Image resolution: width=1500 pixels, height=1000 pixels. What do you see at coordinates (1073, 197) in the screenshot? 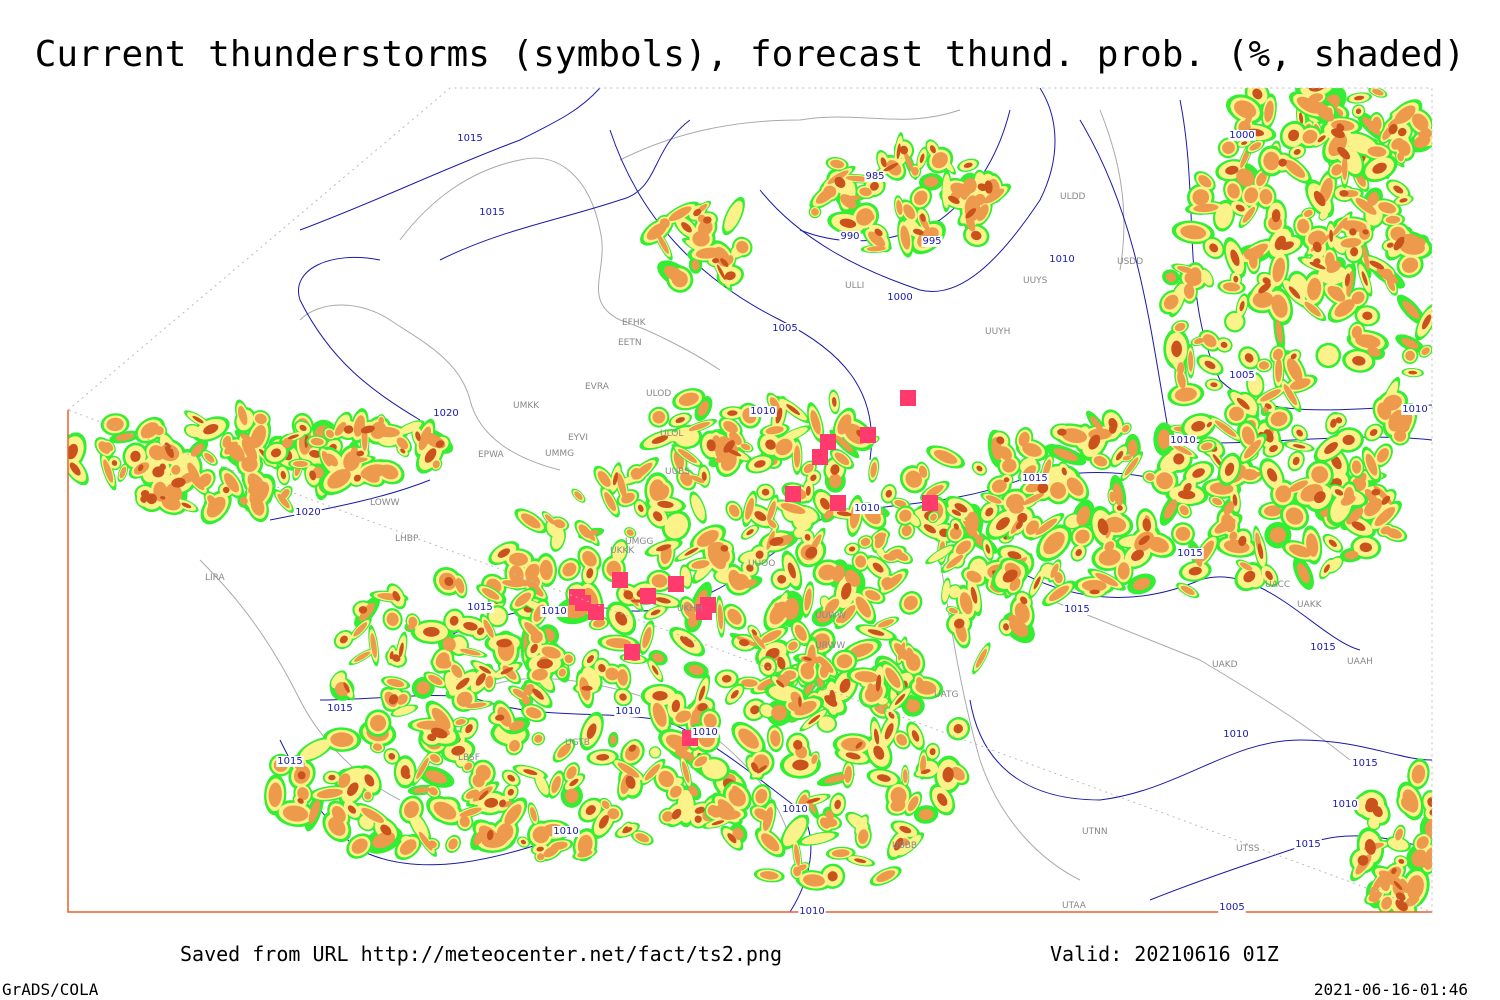
I see `station-label: ULDD` at bounding box center [1073, 197].